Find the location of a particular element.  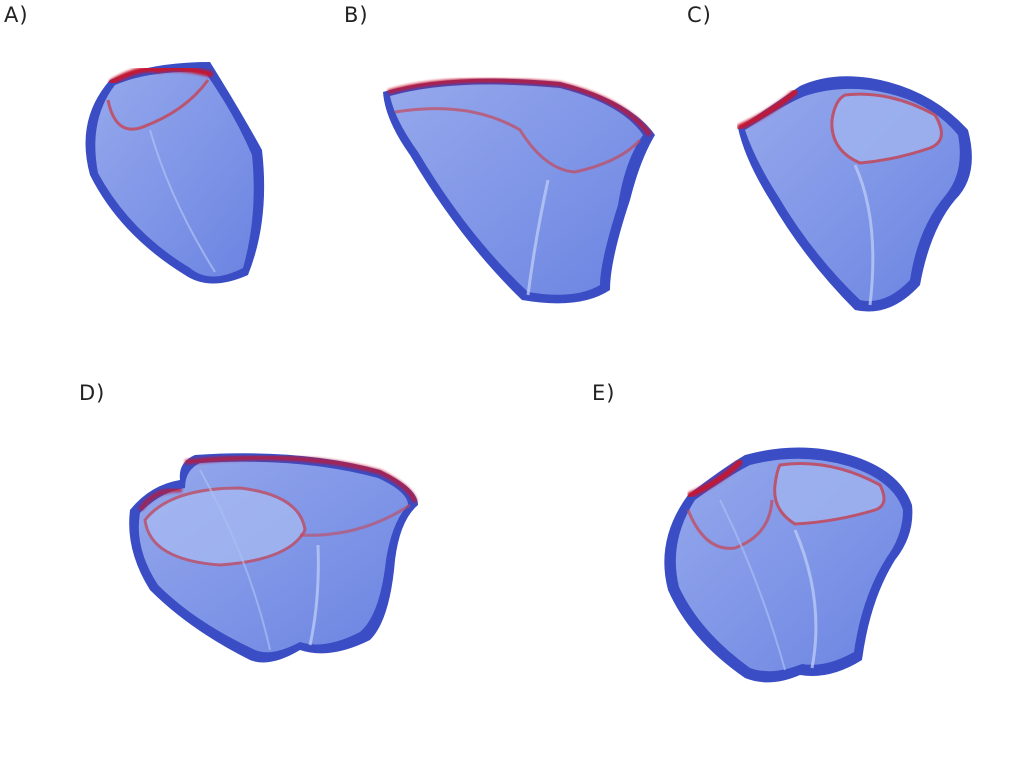

heart-mesh-a is located at coordinates (175, 173).